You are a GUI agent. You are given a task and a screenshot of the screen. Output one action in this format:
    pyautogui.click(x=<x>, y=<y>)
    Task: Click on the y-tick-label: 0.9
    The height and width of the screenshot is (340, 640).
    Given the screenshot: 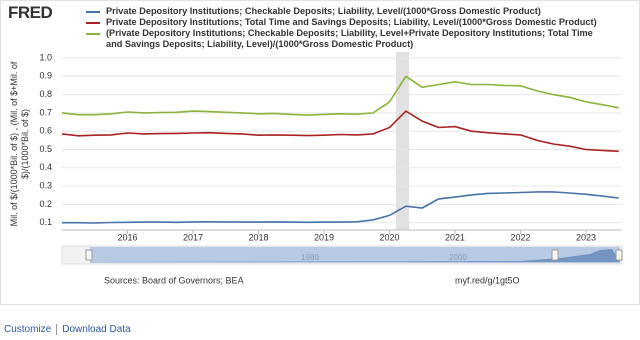 What is the action you would take?
    pyautogui.click(x=45, y=76)
    